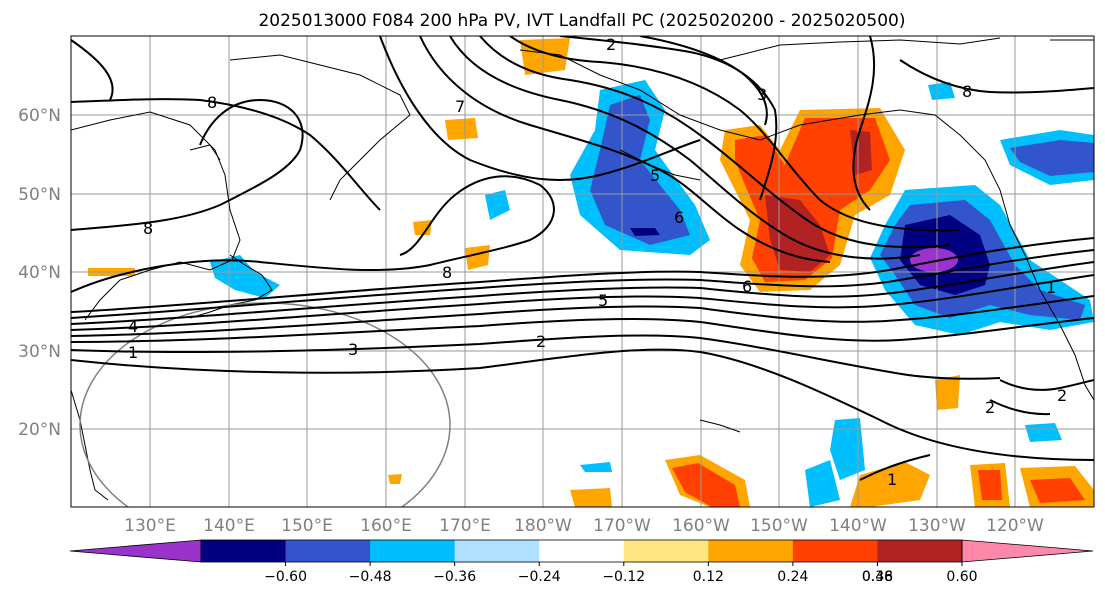 This screenshot has height=601, width=1105. Describe the element at coordinates (460, 106) in the screenshot. I see `contour-label: 7` at that location.